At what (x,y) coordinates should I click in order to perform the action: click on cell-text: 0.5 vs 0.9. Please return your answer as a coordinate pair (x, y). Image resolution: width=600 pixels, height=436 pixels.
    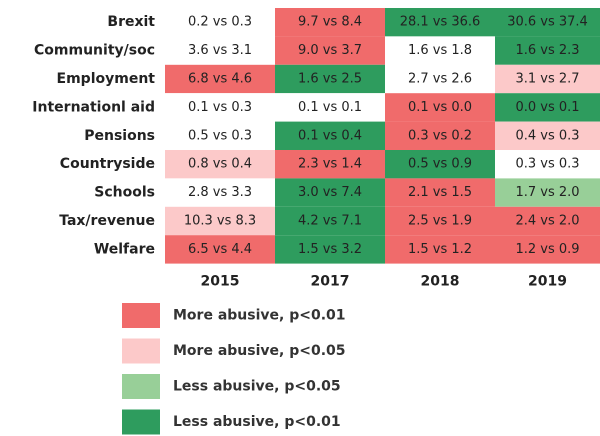
    Looking at the image, I should click on (440, 164).